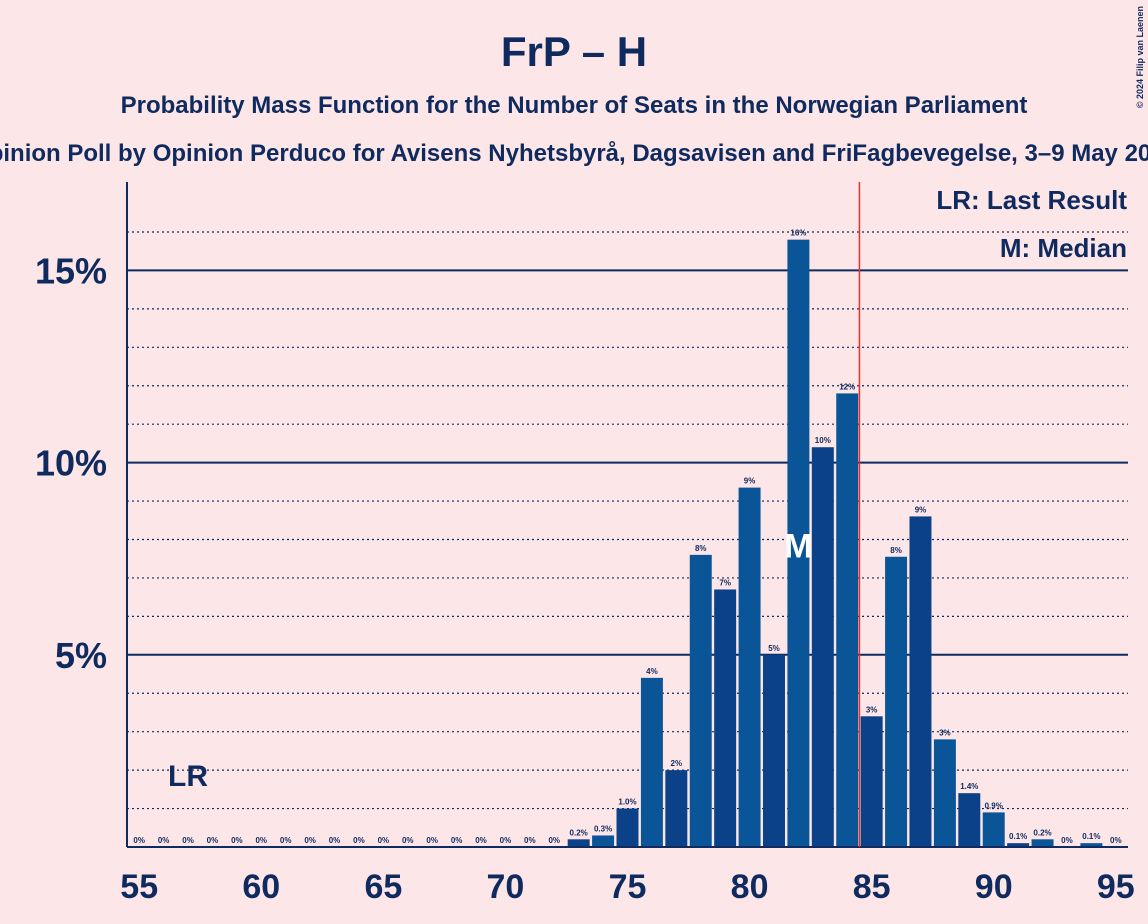 The width and height of the screenshot is (1148, 924). What do you see at coordinates (823, 440) in the screenshot?
I see `value-label: 10%` at bounding box center [823, 440].